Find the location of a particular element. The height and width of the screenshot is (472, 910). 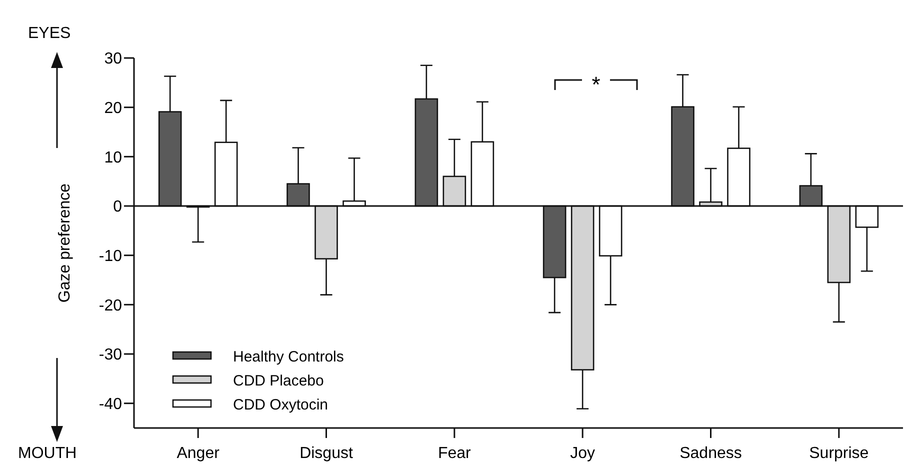

y-tick-label: 0 is located at coordinates (117, 207).